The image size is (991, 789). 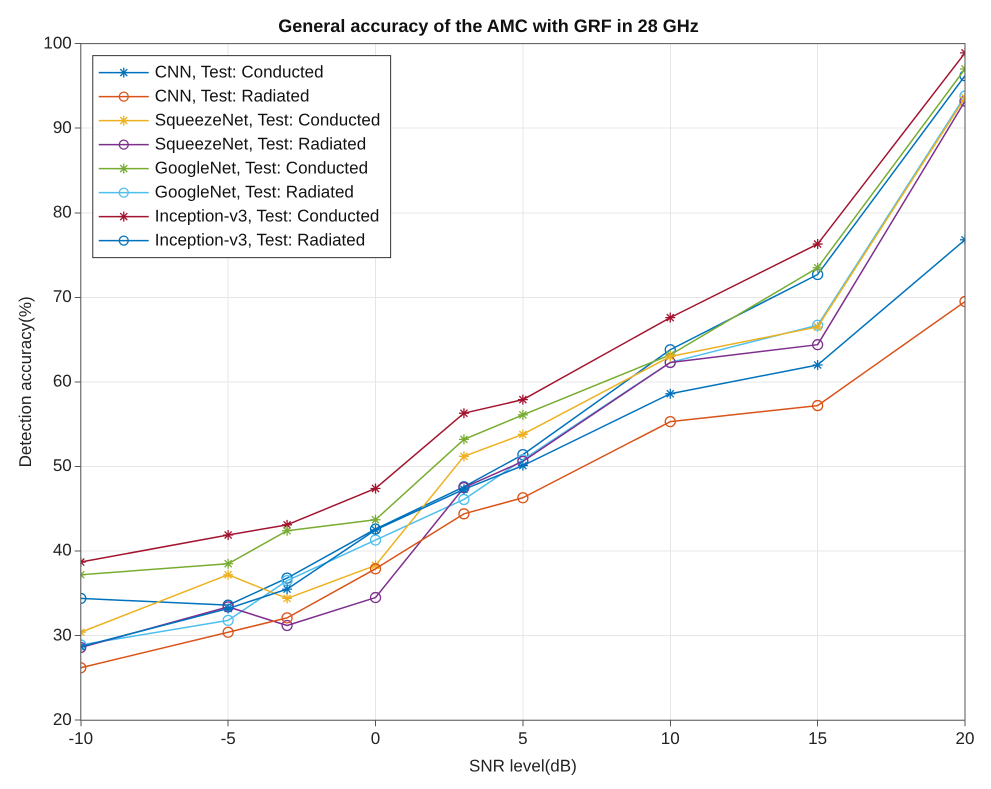 What do you see at coordinates (62, 719) in the screenshot?
I see `y-tick-label: 20` at bounding box center [62, 719].